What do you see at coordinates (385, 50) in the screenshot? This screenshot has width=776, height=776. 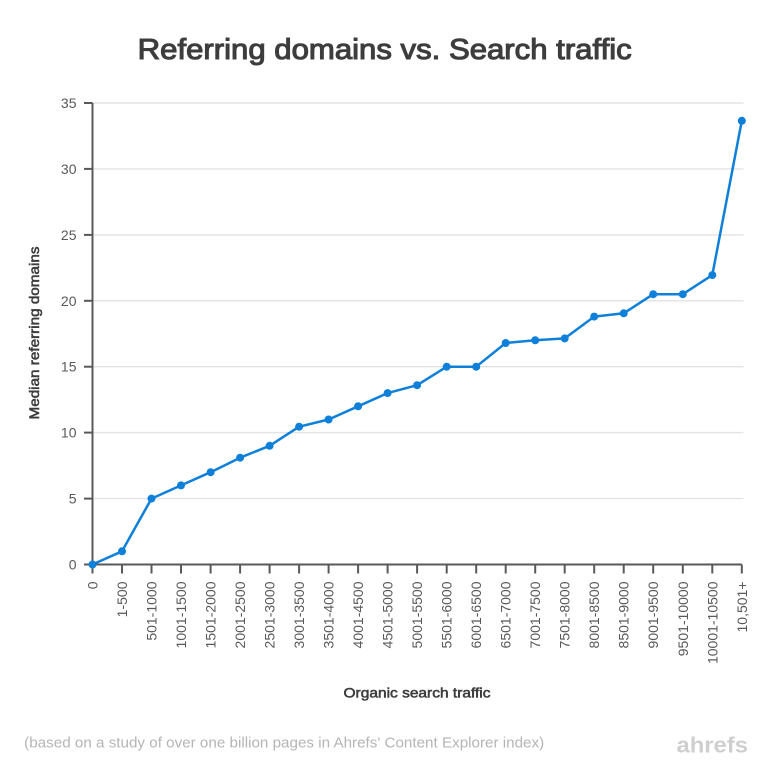 I see `svg-text:Referring domains vs. Search t: Referring domains vs. Search traffic` at bounding box center [385, 50].